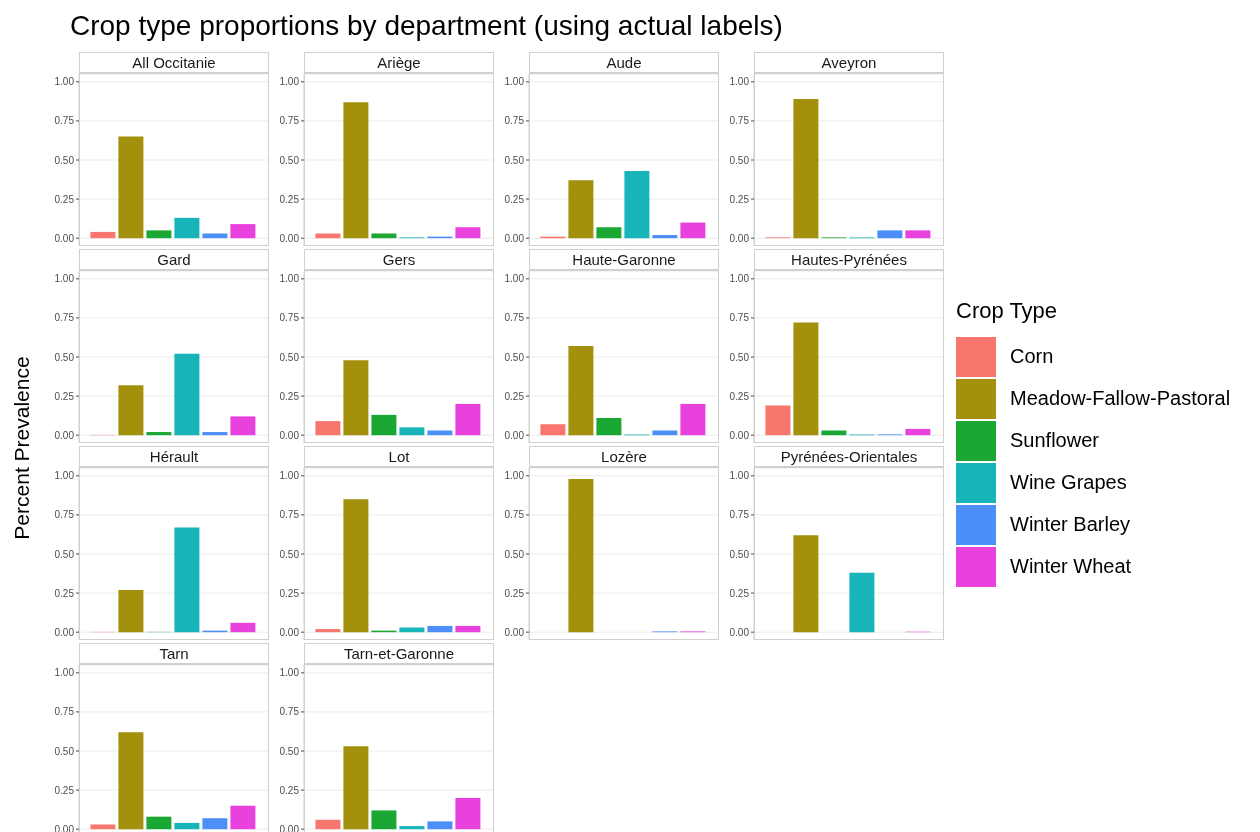 Image resolution: width=1260 pixels, height=832 pixels. I want to click on chart-subtitle: All Occitanie, so click(174, 63).